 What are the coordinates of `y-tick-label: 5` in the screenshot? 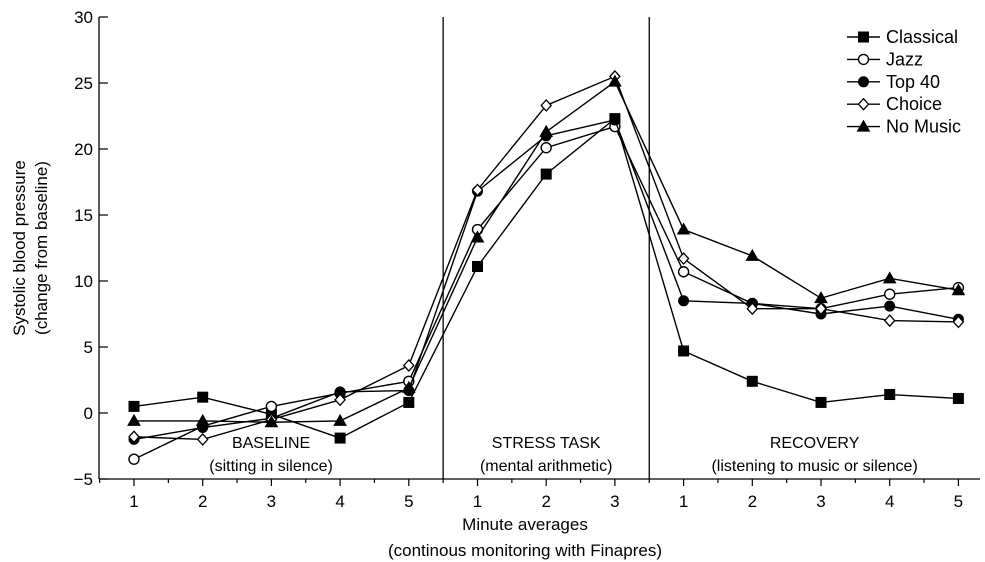 It's located at (88, 347).